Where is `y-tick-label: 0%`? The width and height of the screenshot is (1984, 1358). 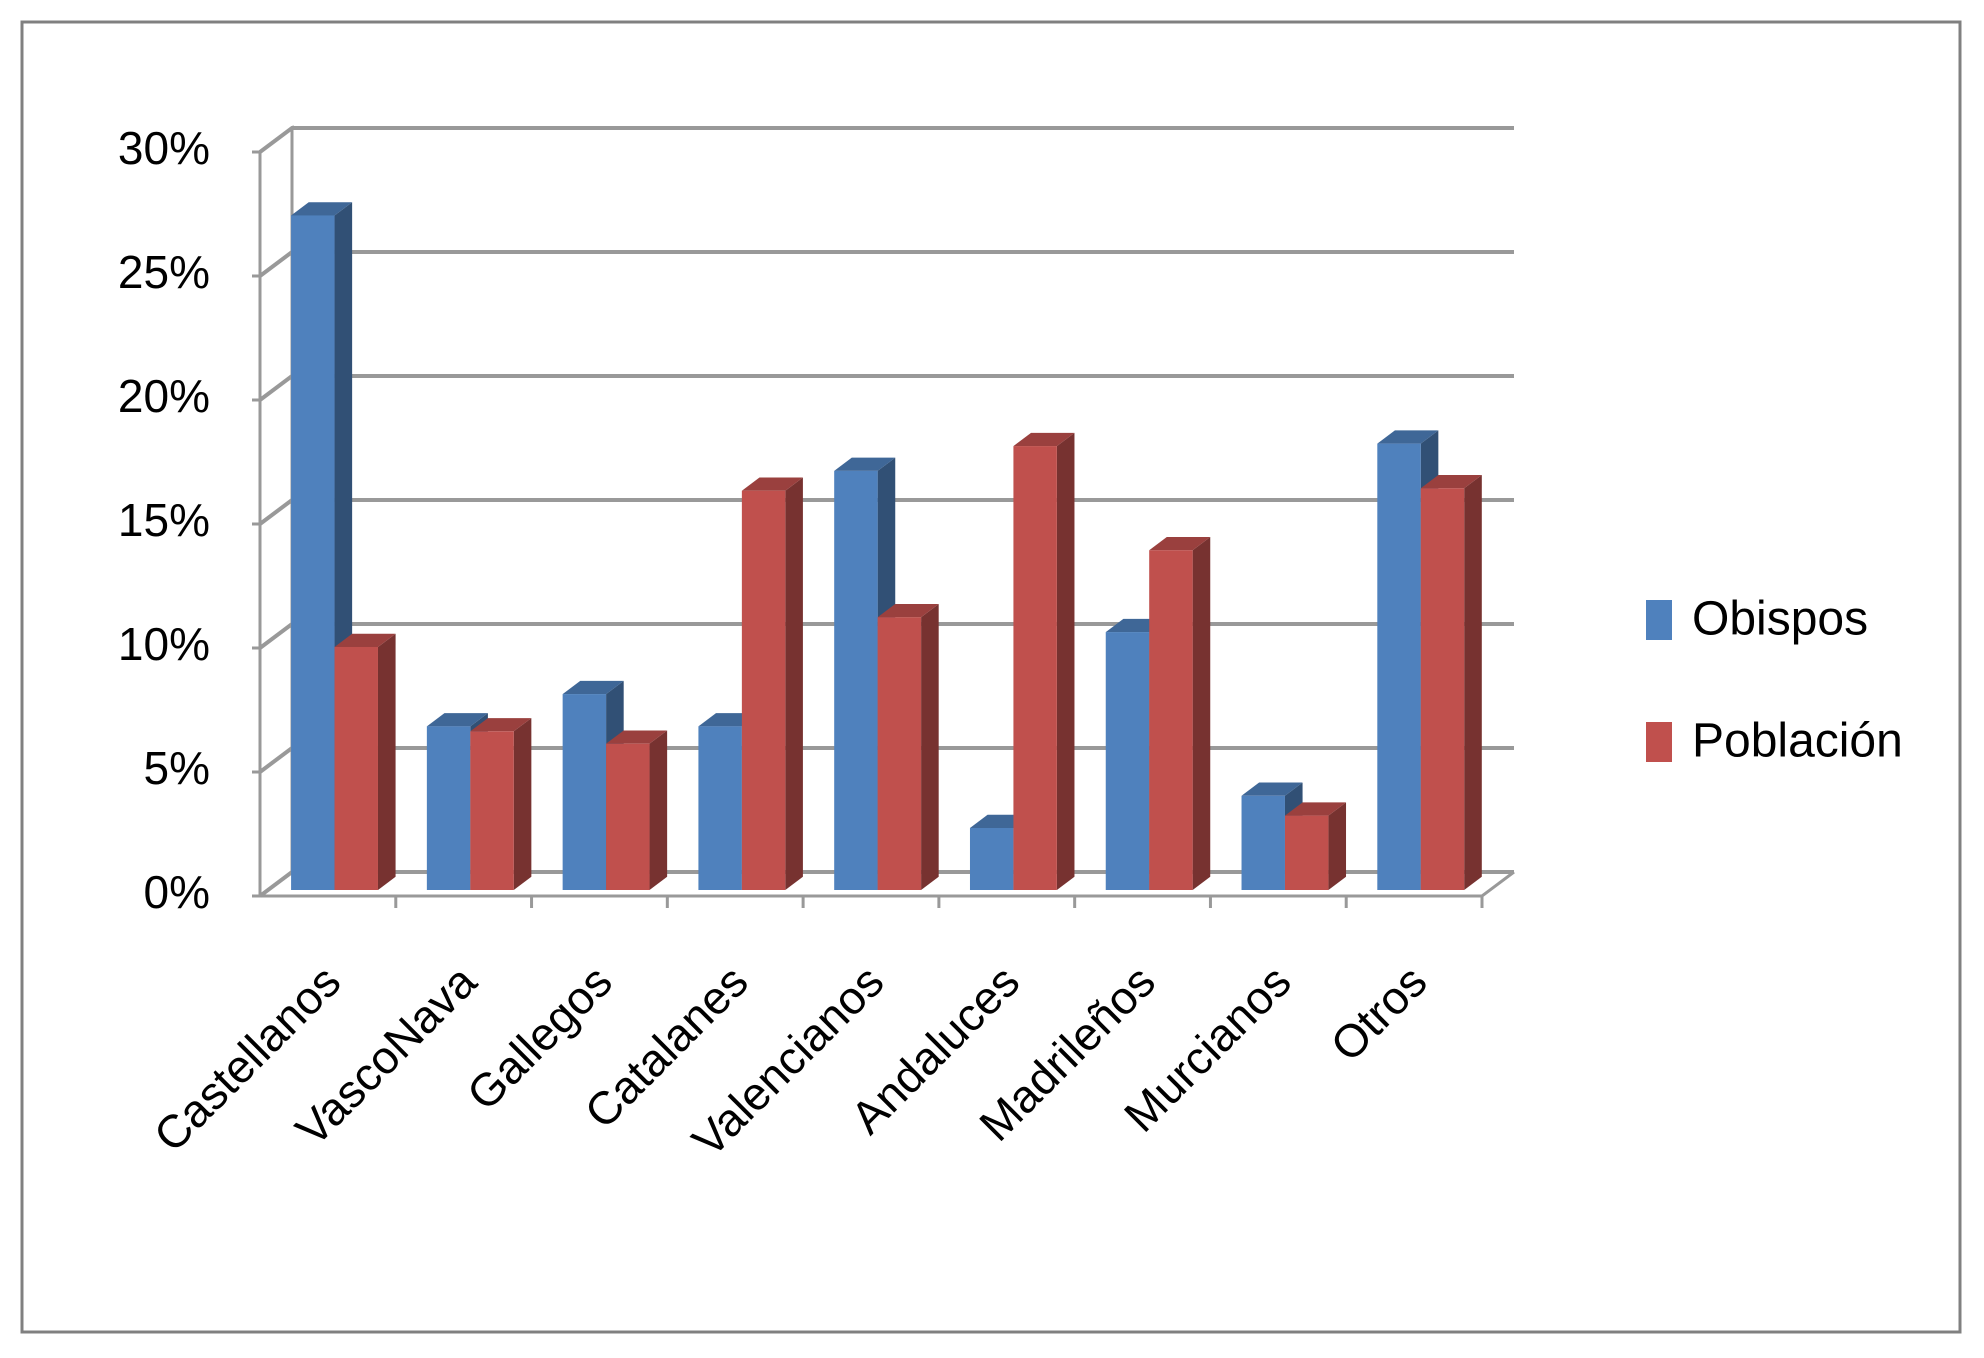
y-tick-label: 0% is located at coordinates (177, 892).